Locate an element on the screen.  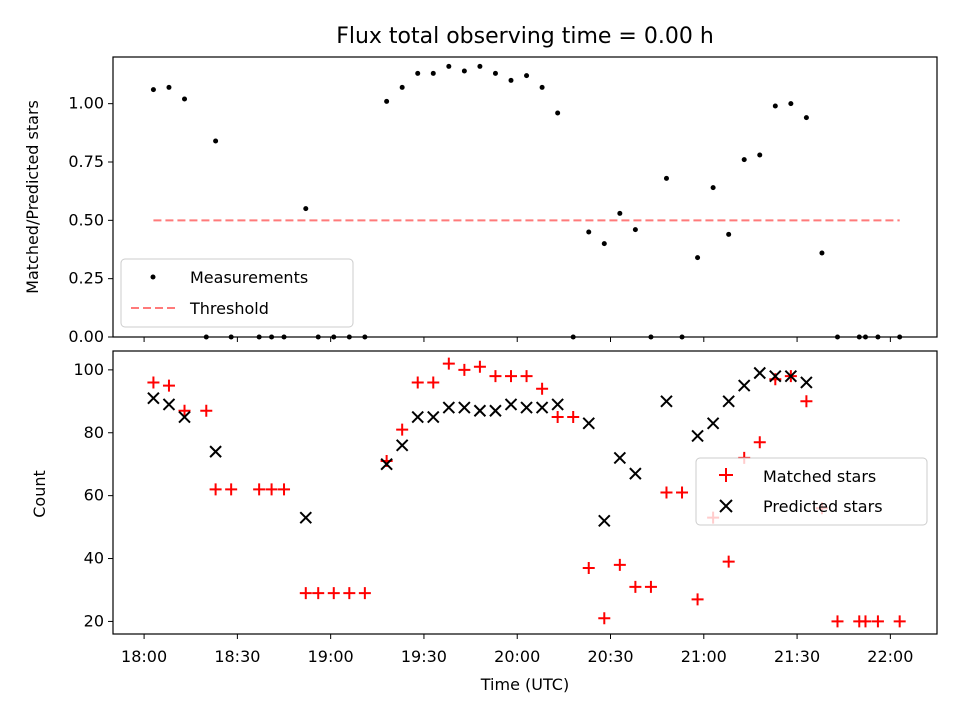
x-tick-label: 19:00 is located at coordinates (331, 656).